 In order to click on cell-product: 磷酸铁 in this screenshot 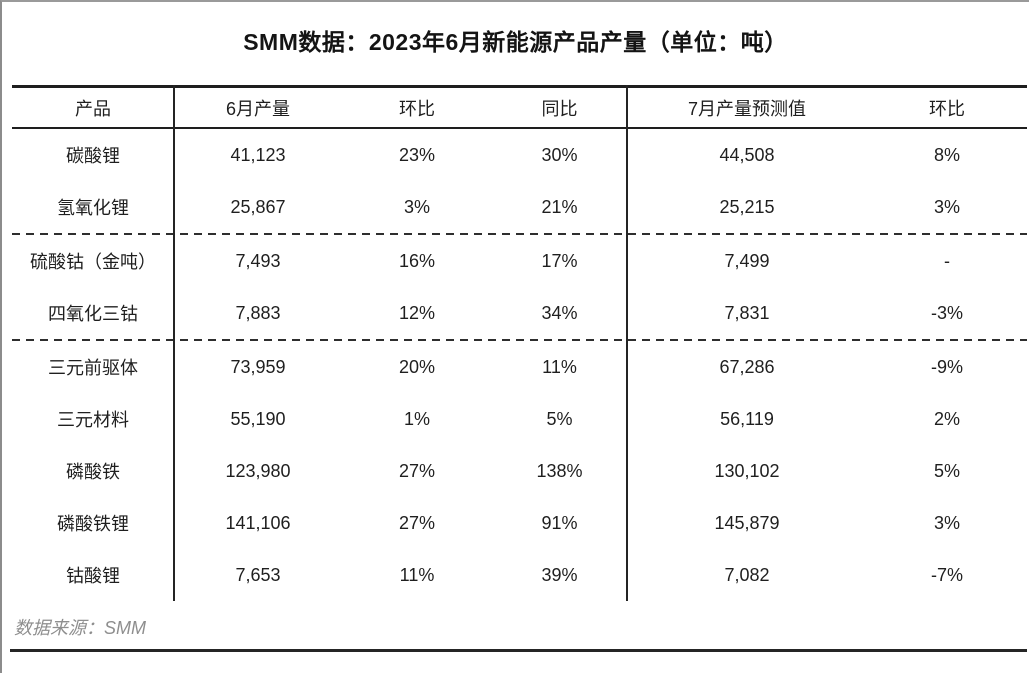, I will do `click(93, 472)`.